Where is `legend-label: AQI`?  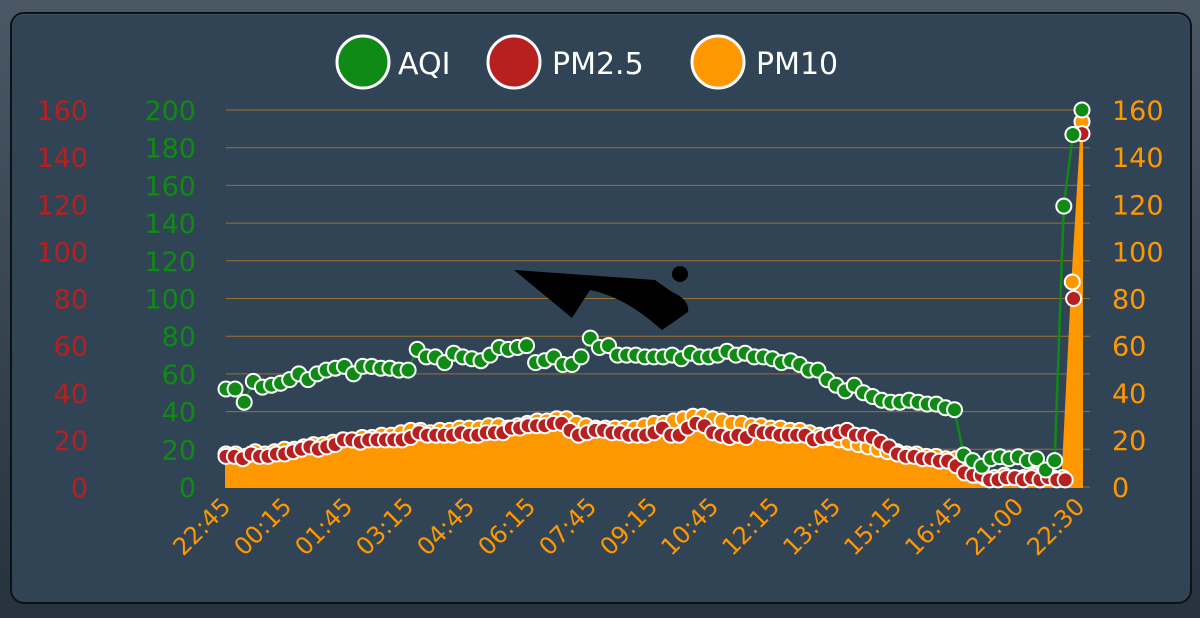 legend-label: AQI is located at coordinates (424, 64).